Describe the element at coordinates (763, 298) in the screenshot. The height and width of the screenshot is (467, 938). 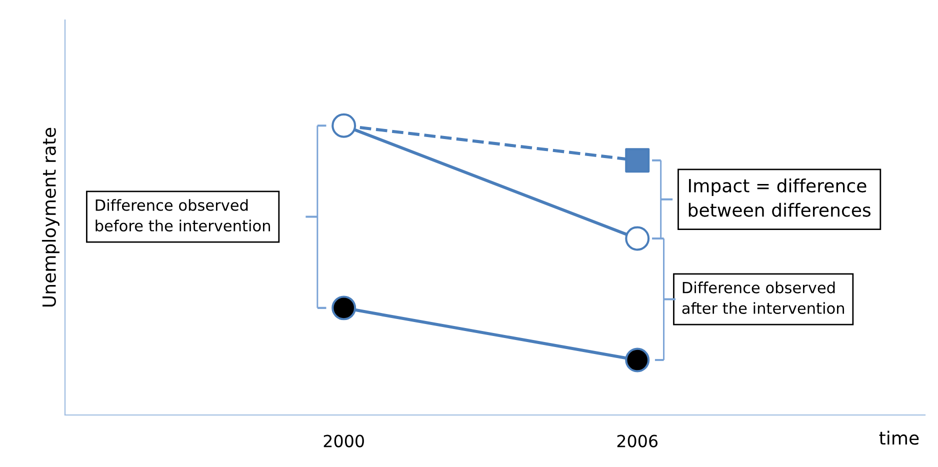
I see `annotation: Difference observed after the intervention` at that location.